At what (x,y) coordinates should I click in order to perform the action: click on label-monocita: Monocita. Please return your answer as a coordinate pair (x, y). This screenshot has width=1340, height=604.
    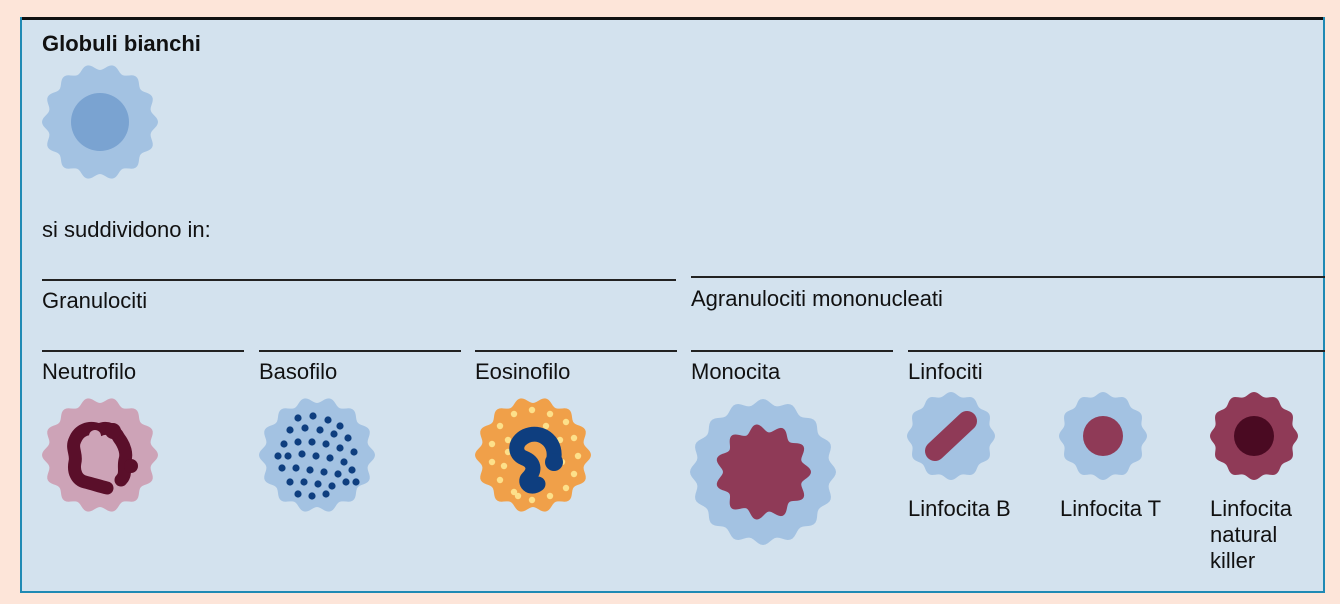
    Looking at the image, I should click on (736, 371).